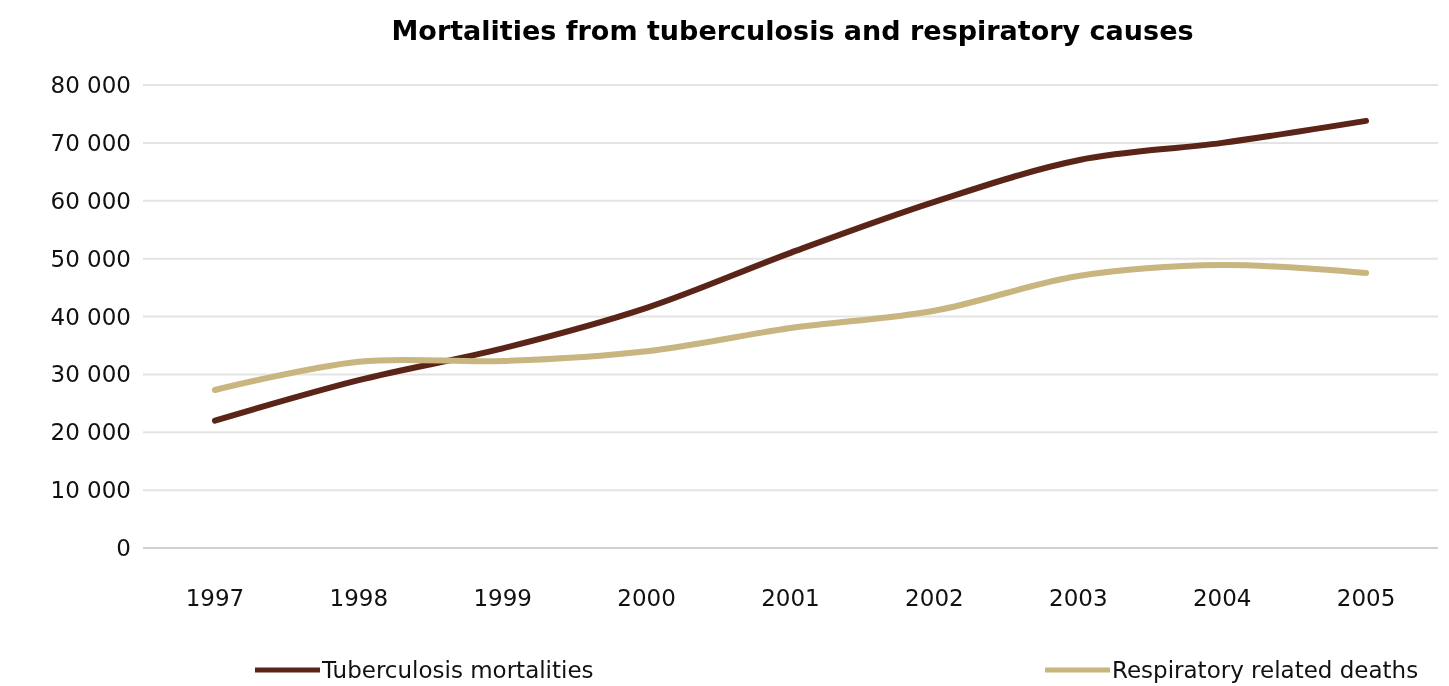 The height and width of the screenshot is (686, 1449). I want to click on x-tick-label: 1997, so click(215, 598).